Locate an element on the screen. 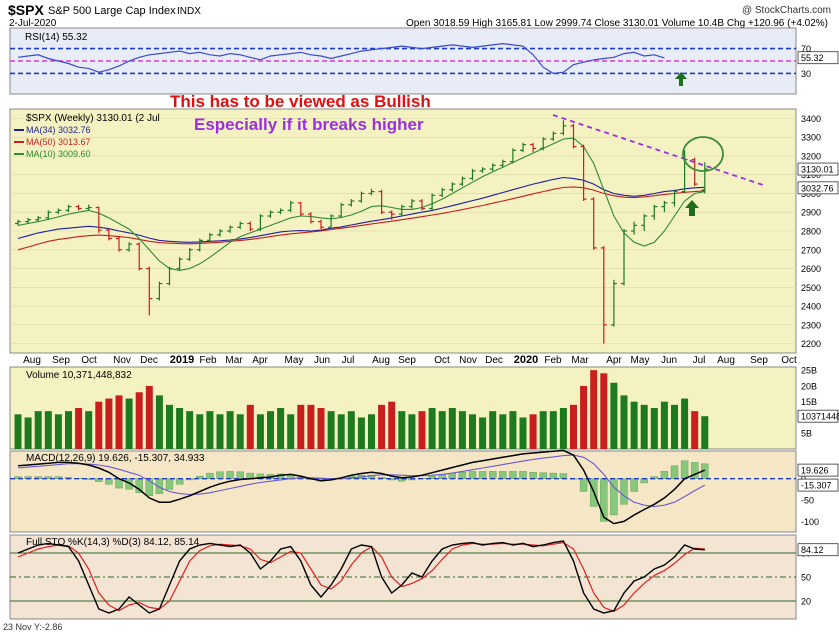 The width and height of the screenshot is (839, 634). price-tick-2200: 2200 is located at coordinates (811, 344).